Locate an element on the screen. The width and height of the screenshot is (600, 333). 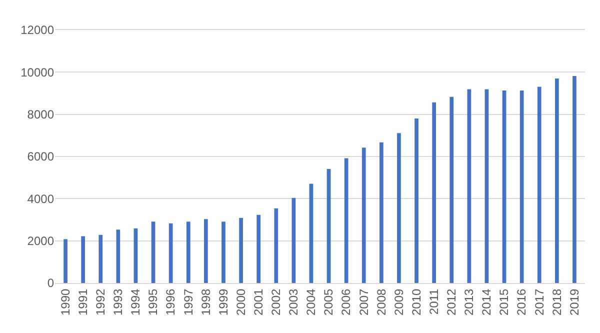
x-tick-label: 1996 is located at coordinates (171, 302).